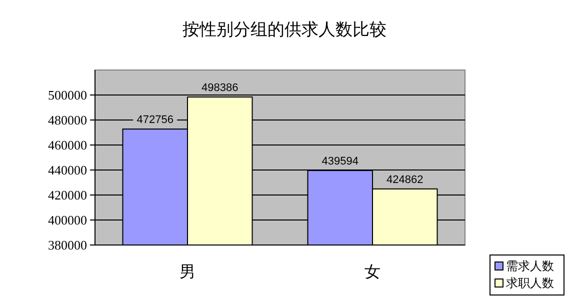 This screenshot has height=298, width=569. Describe the element at coordinates (67, 220) in the screenshot. I see `y-tick-label: 400000` at that location.